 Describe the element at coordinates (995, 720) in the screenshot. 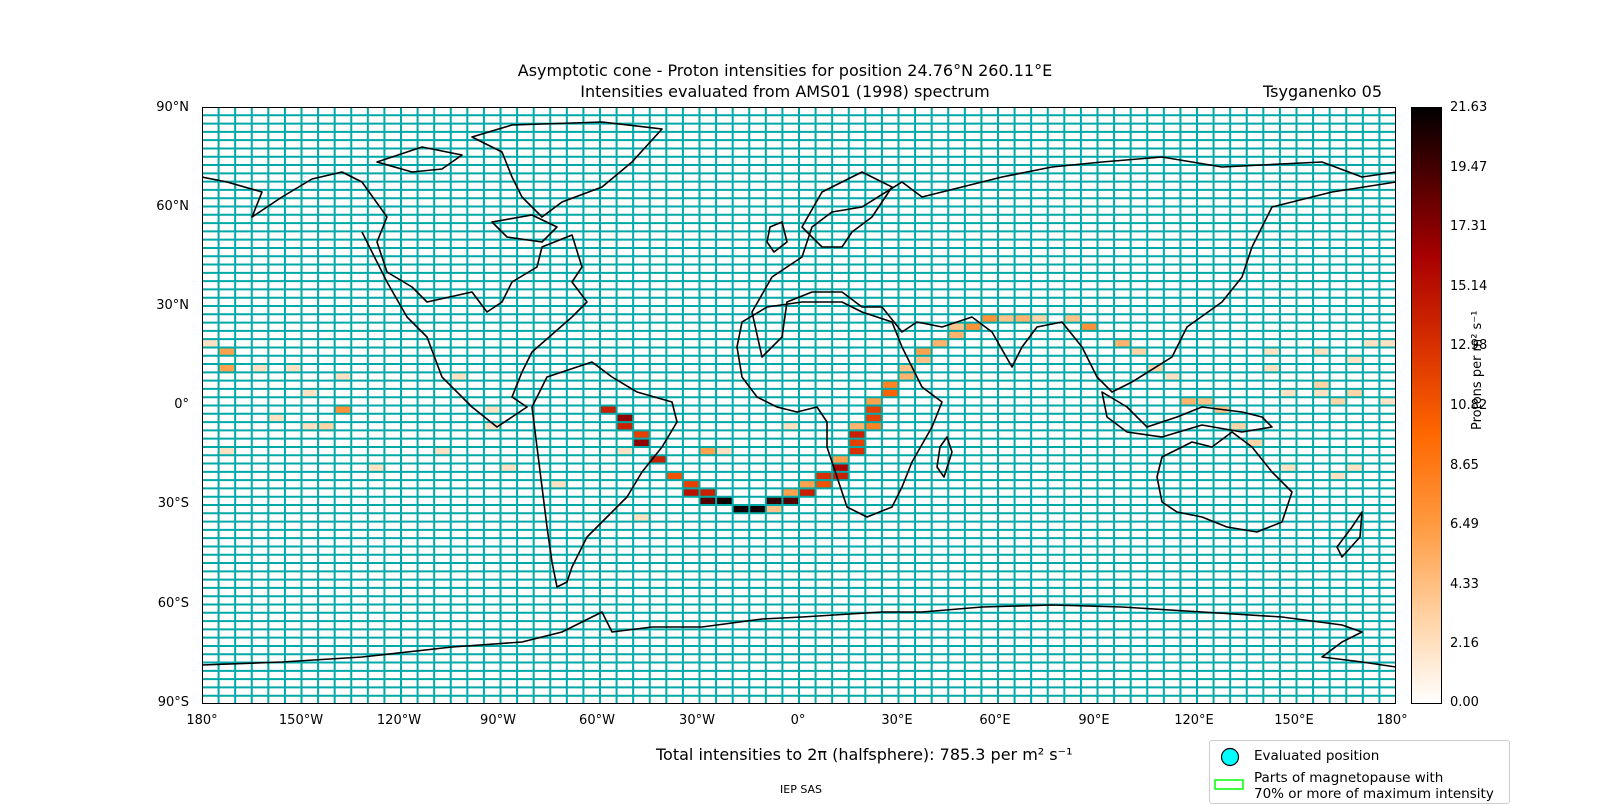

I see `lon-label-60e: 60°E` at that location.